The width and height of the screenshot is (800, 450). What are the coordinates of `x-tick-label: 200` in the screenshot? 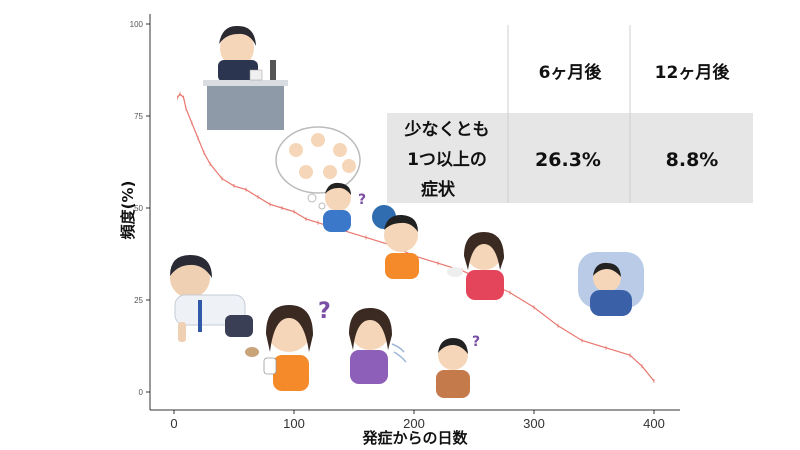 It's located at (414, 423).